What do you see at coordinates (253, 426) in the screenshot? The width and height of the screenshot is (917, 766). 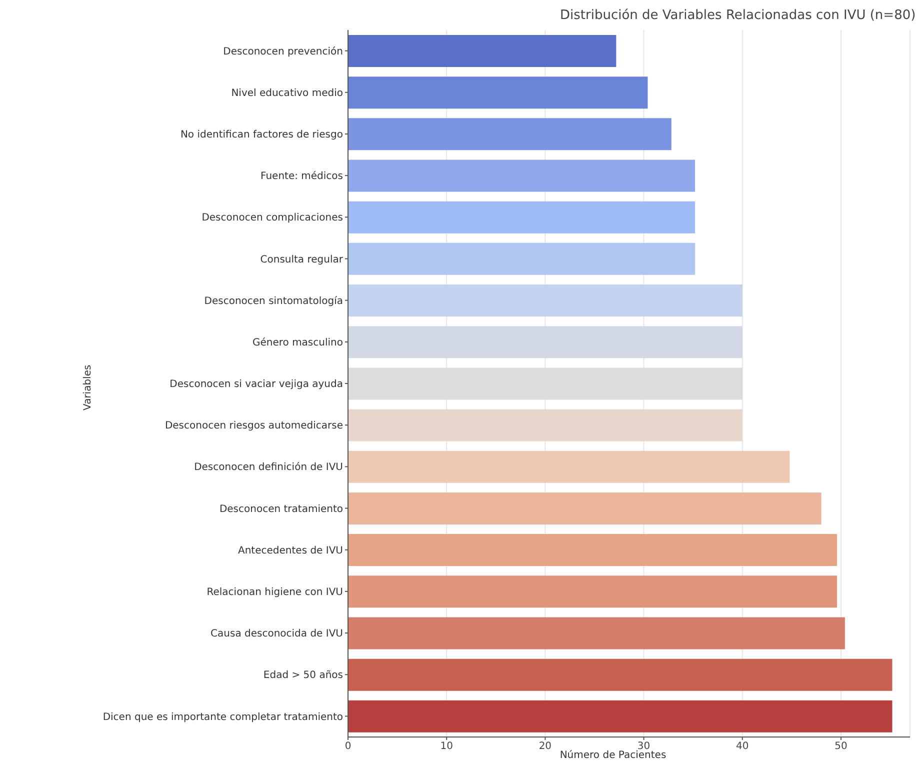 I see `y-tick-label: Desconocen riesgos automedicarse` at bounding box center [253, 426].